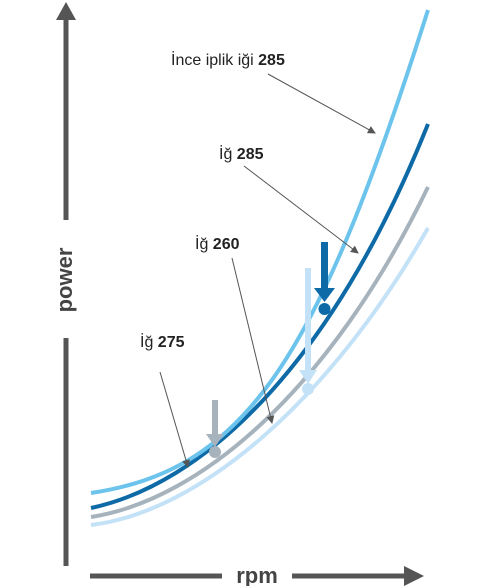 Image resolution: width=480 pixels, height=586 pixels. I want to click on x-axis-arrowhead, so click(414, 576).